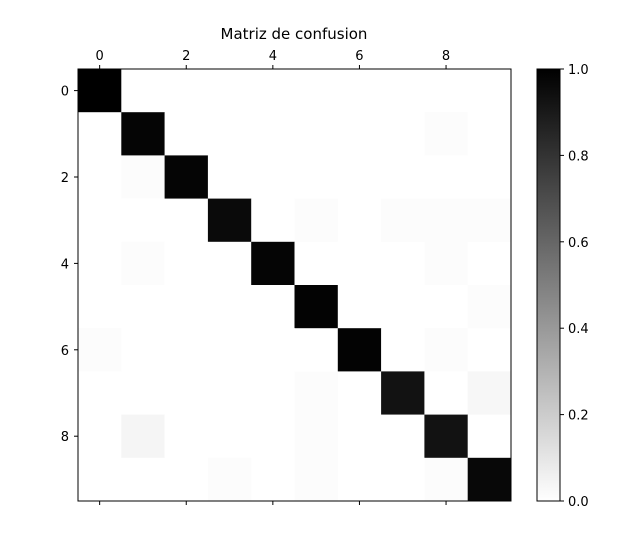 This screenshot has height=544, width=644. Describe the element at coordinates (294, 34) in the screenshot. I see `chart-title: Matriz de confusion` at that location.